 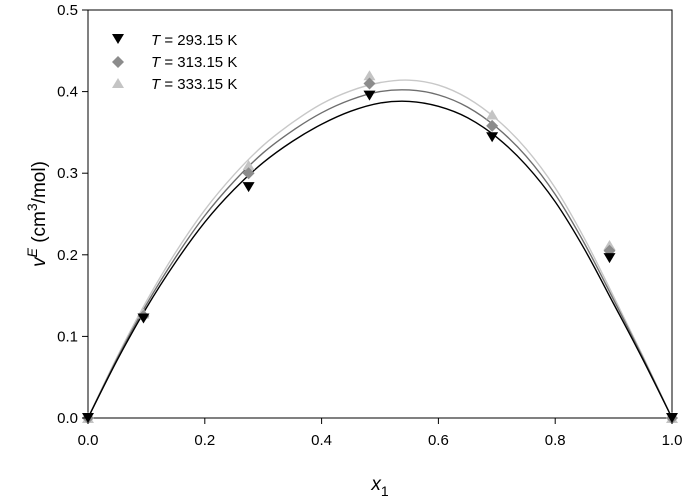 What do you see at coordinates (156, 62) in the screenshot?
I see `legend-label-313-symbol: T` at bounding box center [156, 62].